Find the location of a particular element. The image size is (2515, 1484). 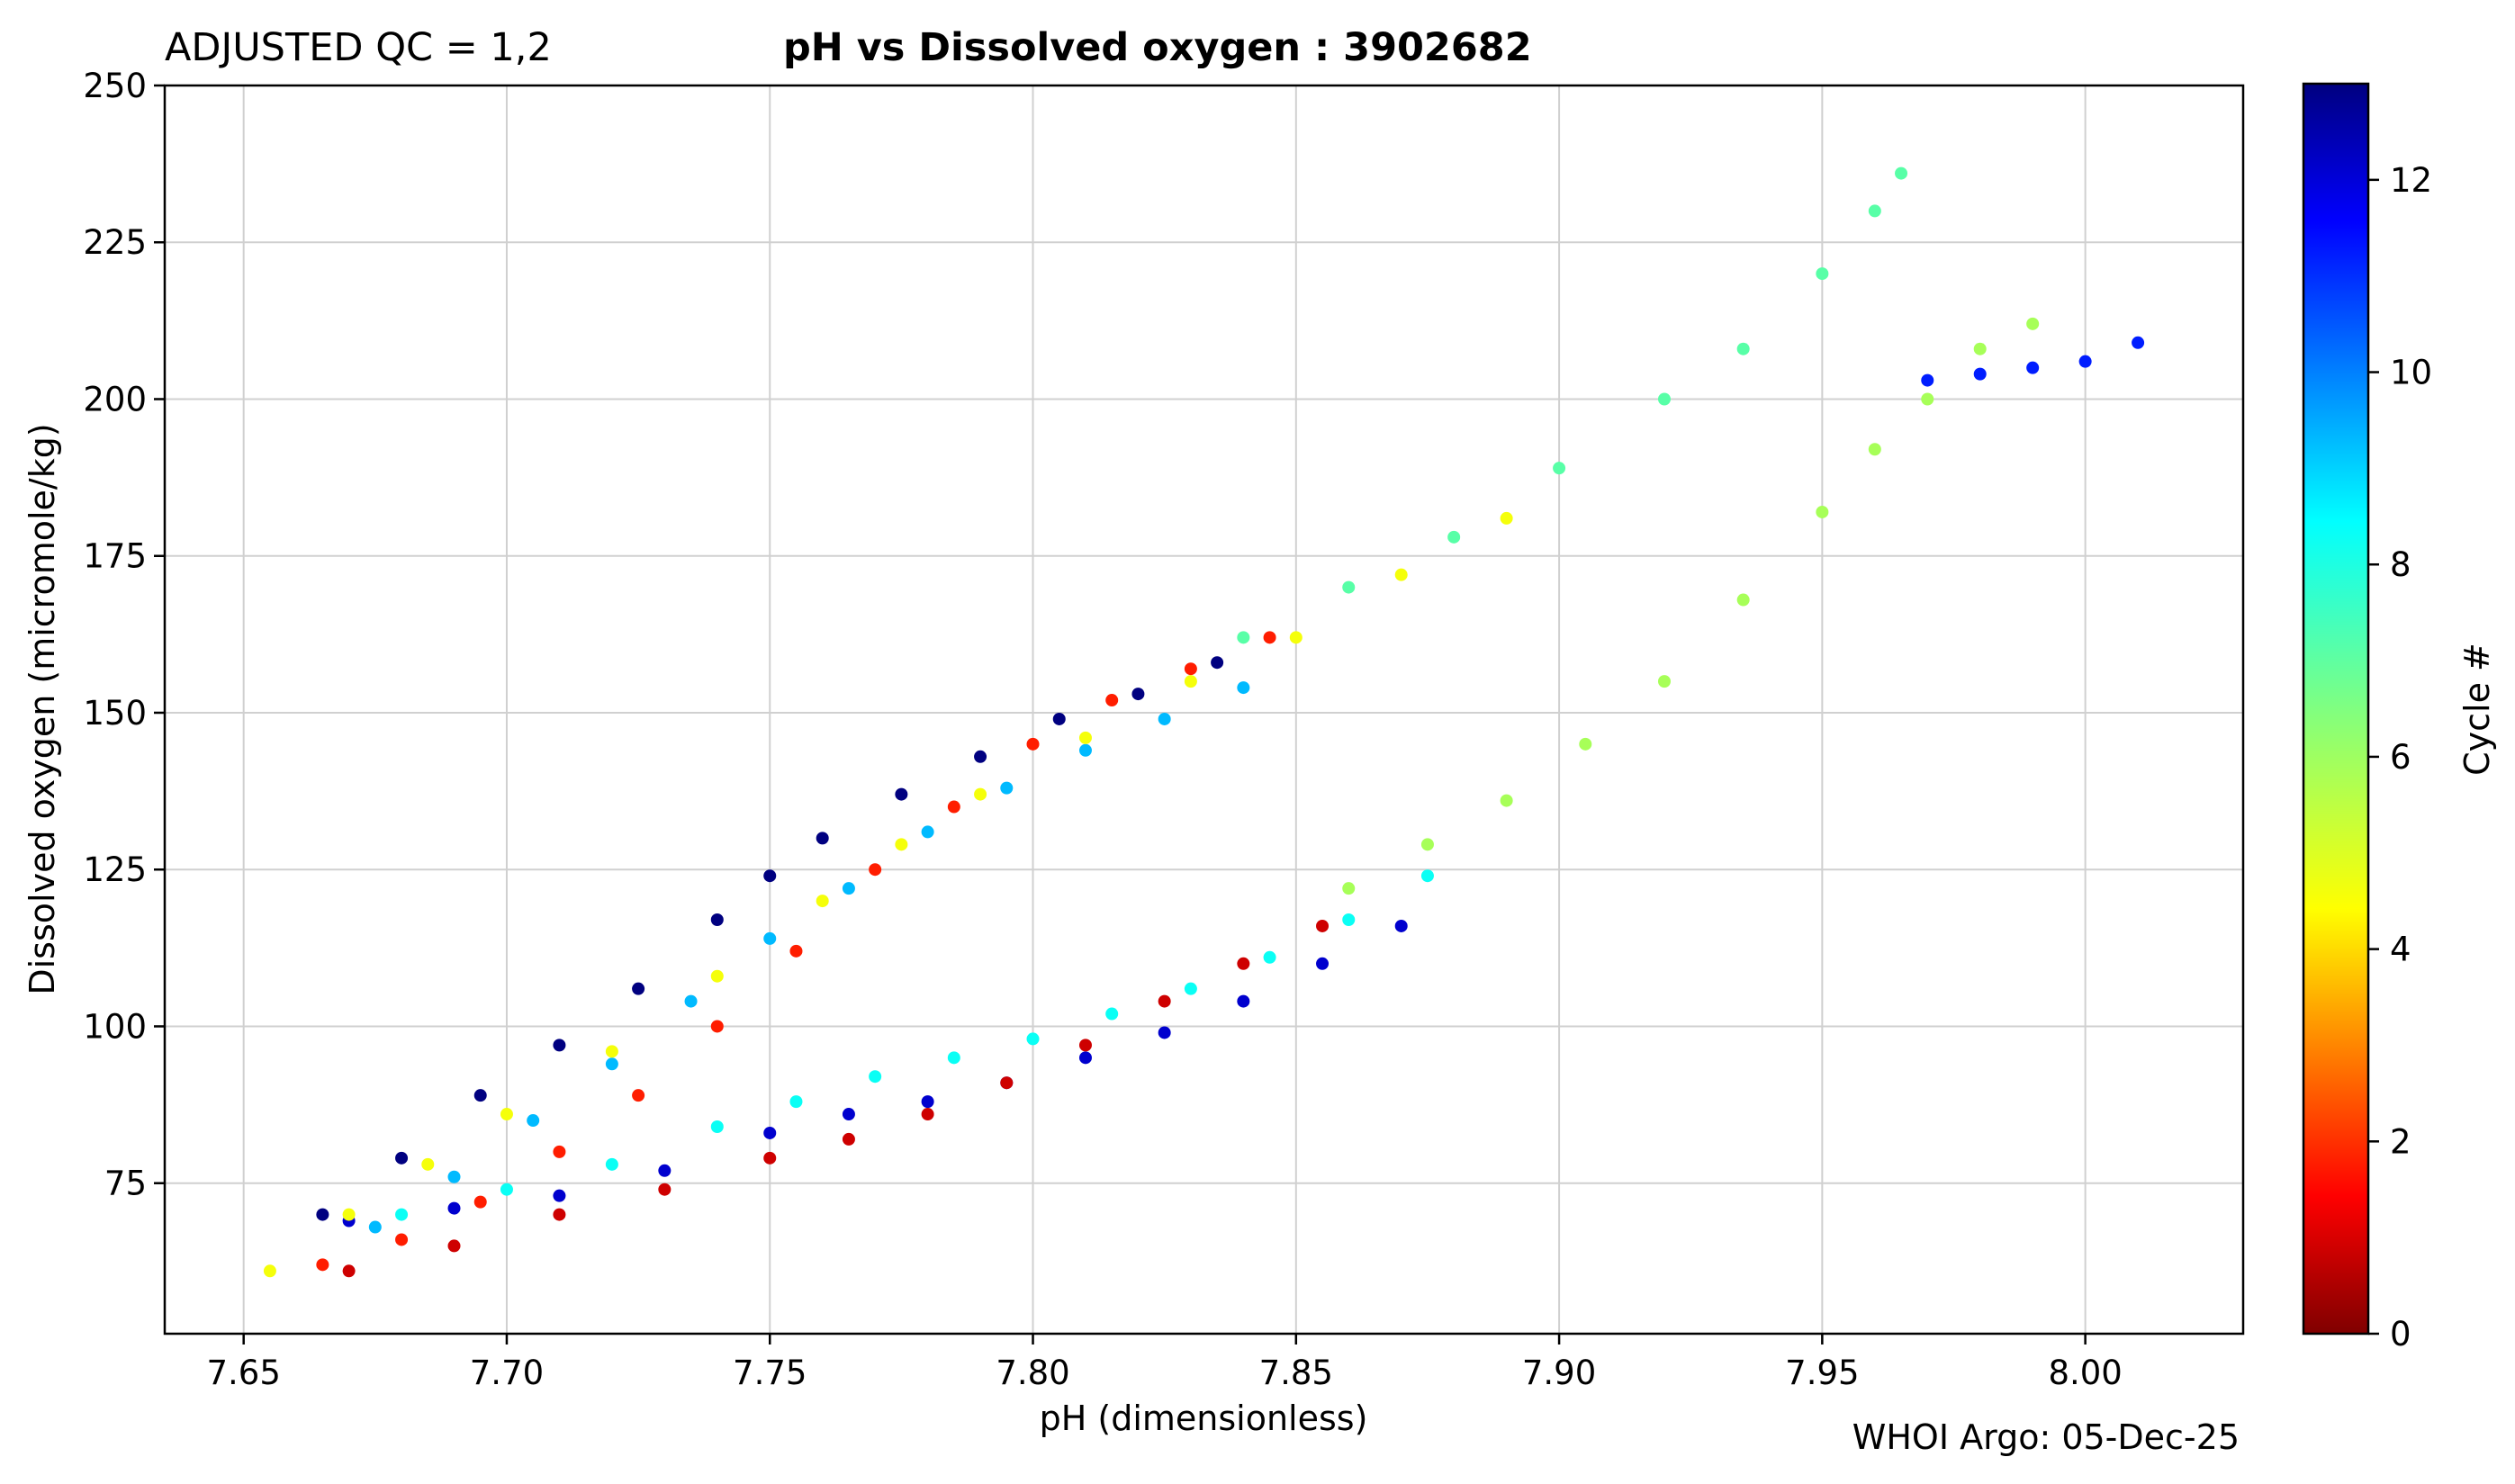

x-tick-label: 7.75 is located at coordinates (770, 1373).